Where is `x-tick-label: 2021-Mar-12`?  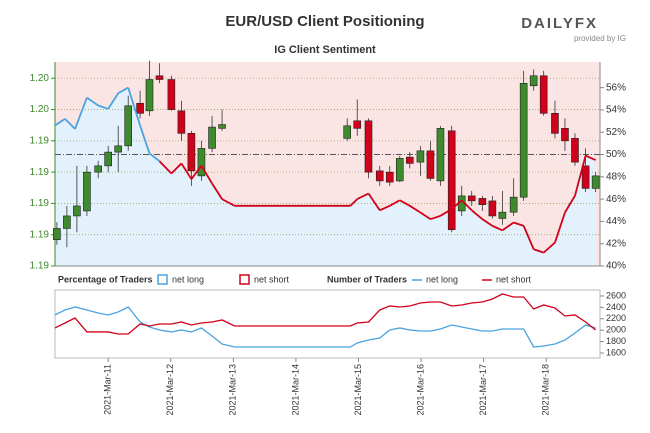
x-tick-label: 2021-Mar-12 is located at coordinates (170, 390).